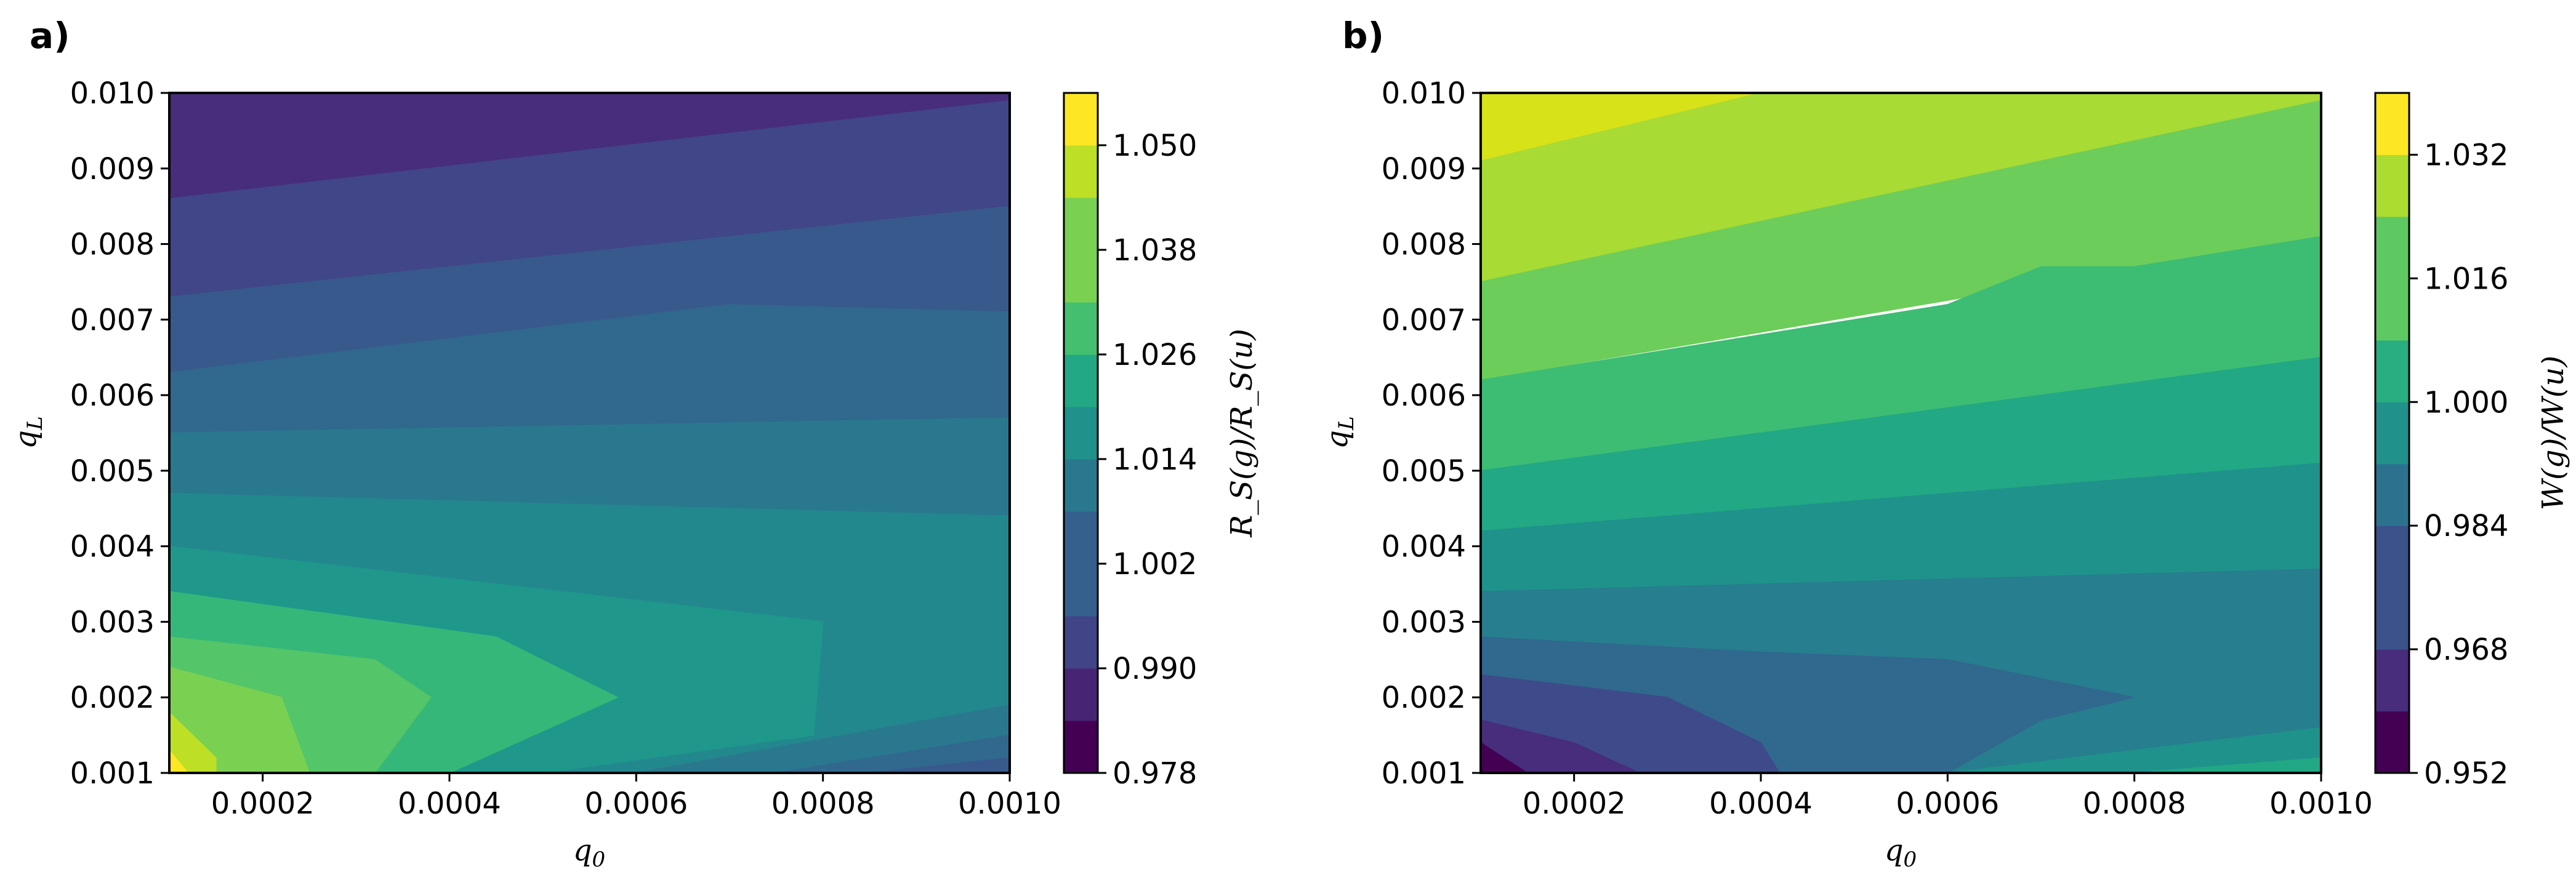 The width and height of the screenshot is (2576, 880). I want to click on colorbar-tick-label: 1.038, so click(1155, 250).